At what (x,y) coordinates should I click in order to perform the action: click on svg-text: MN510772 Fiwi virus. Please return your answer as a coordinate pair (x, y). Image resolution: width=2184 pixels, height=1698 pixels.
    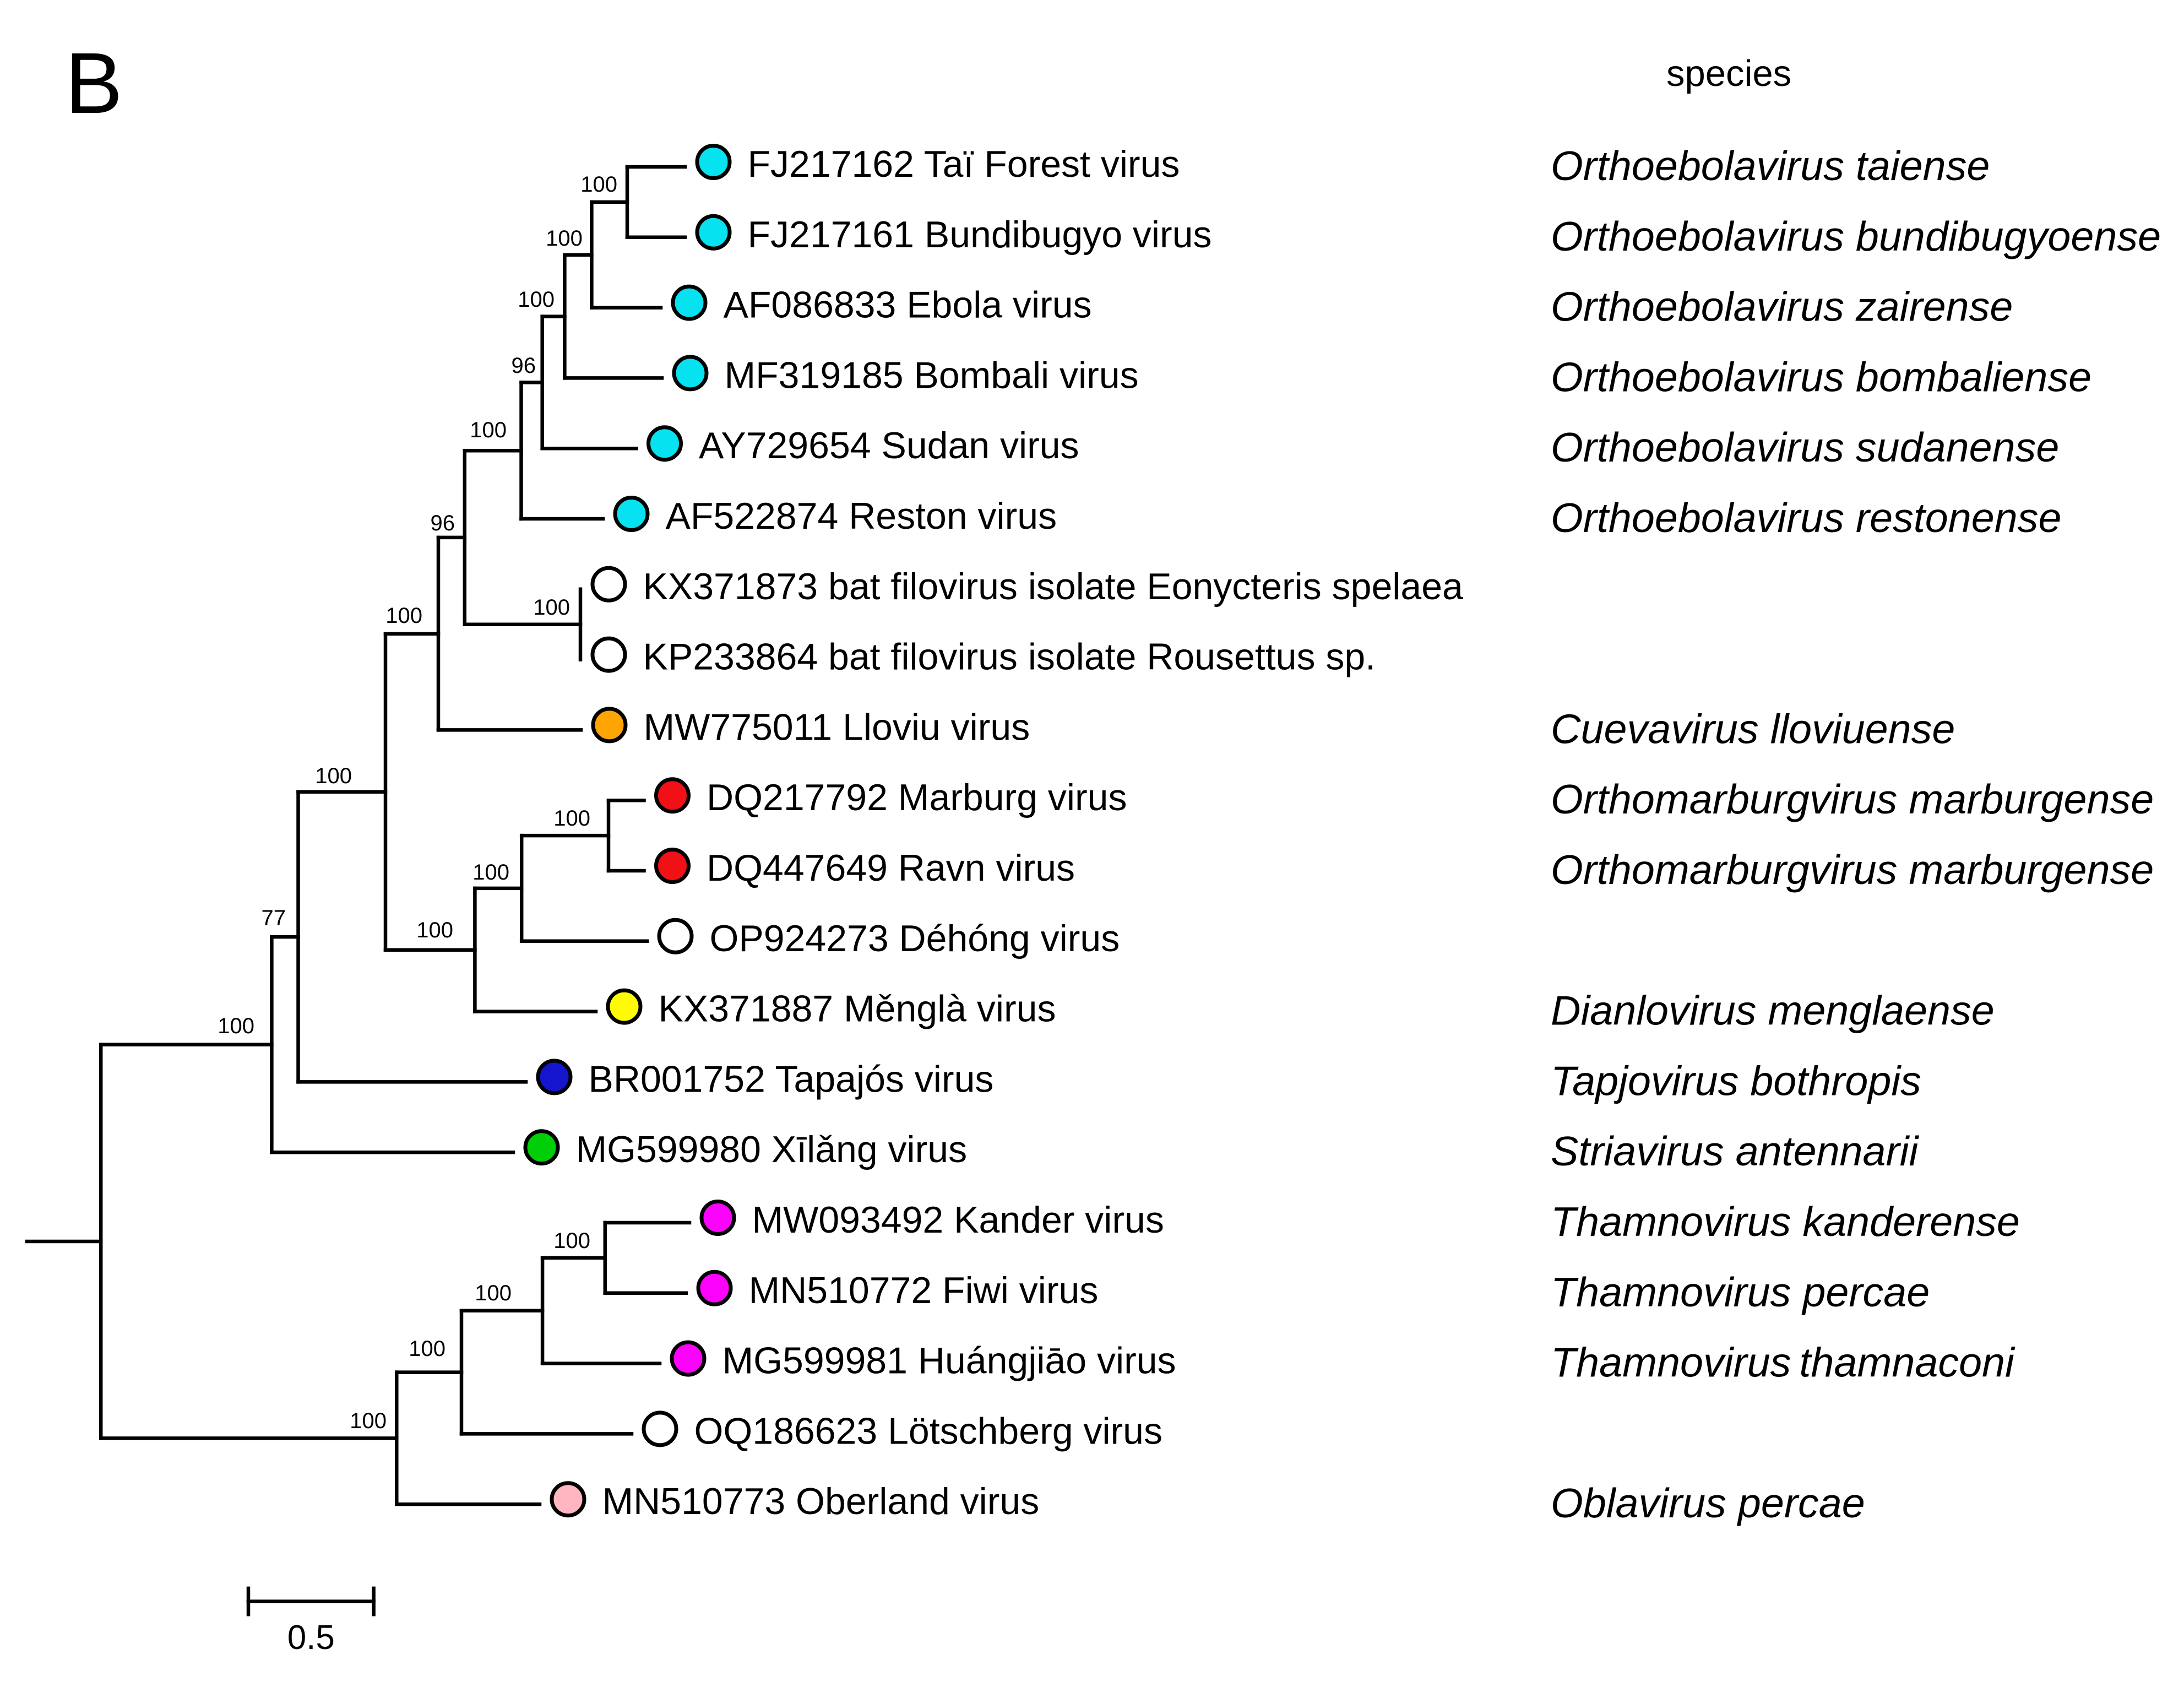
    Looking at the image, I should click on (924, 1290).